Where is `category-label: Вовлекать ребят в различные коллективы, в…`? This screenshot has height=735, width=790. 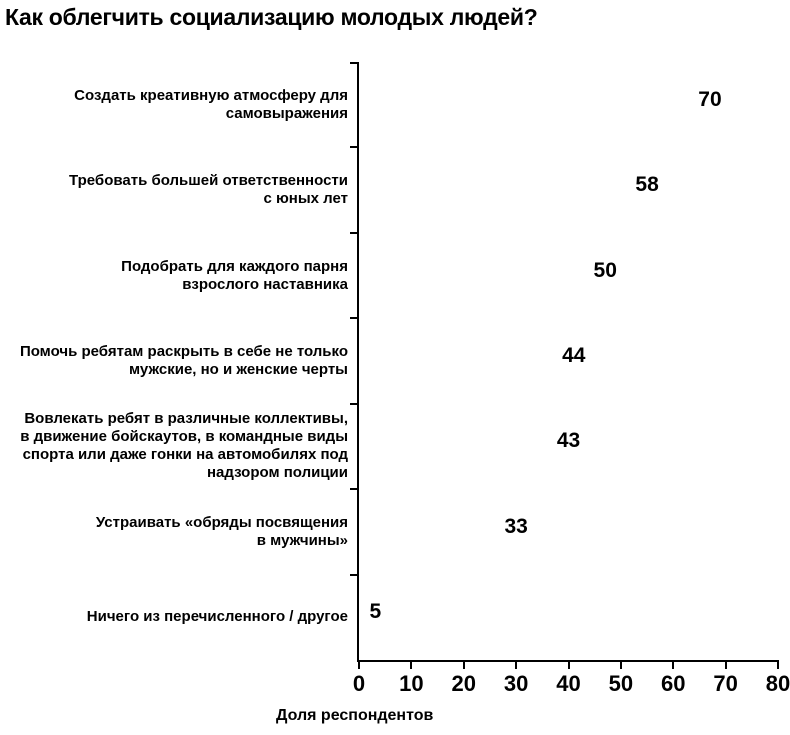 category-label: Вовлекать ребят в различные коллективы, в… is located at coordinates (184, 446).